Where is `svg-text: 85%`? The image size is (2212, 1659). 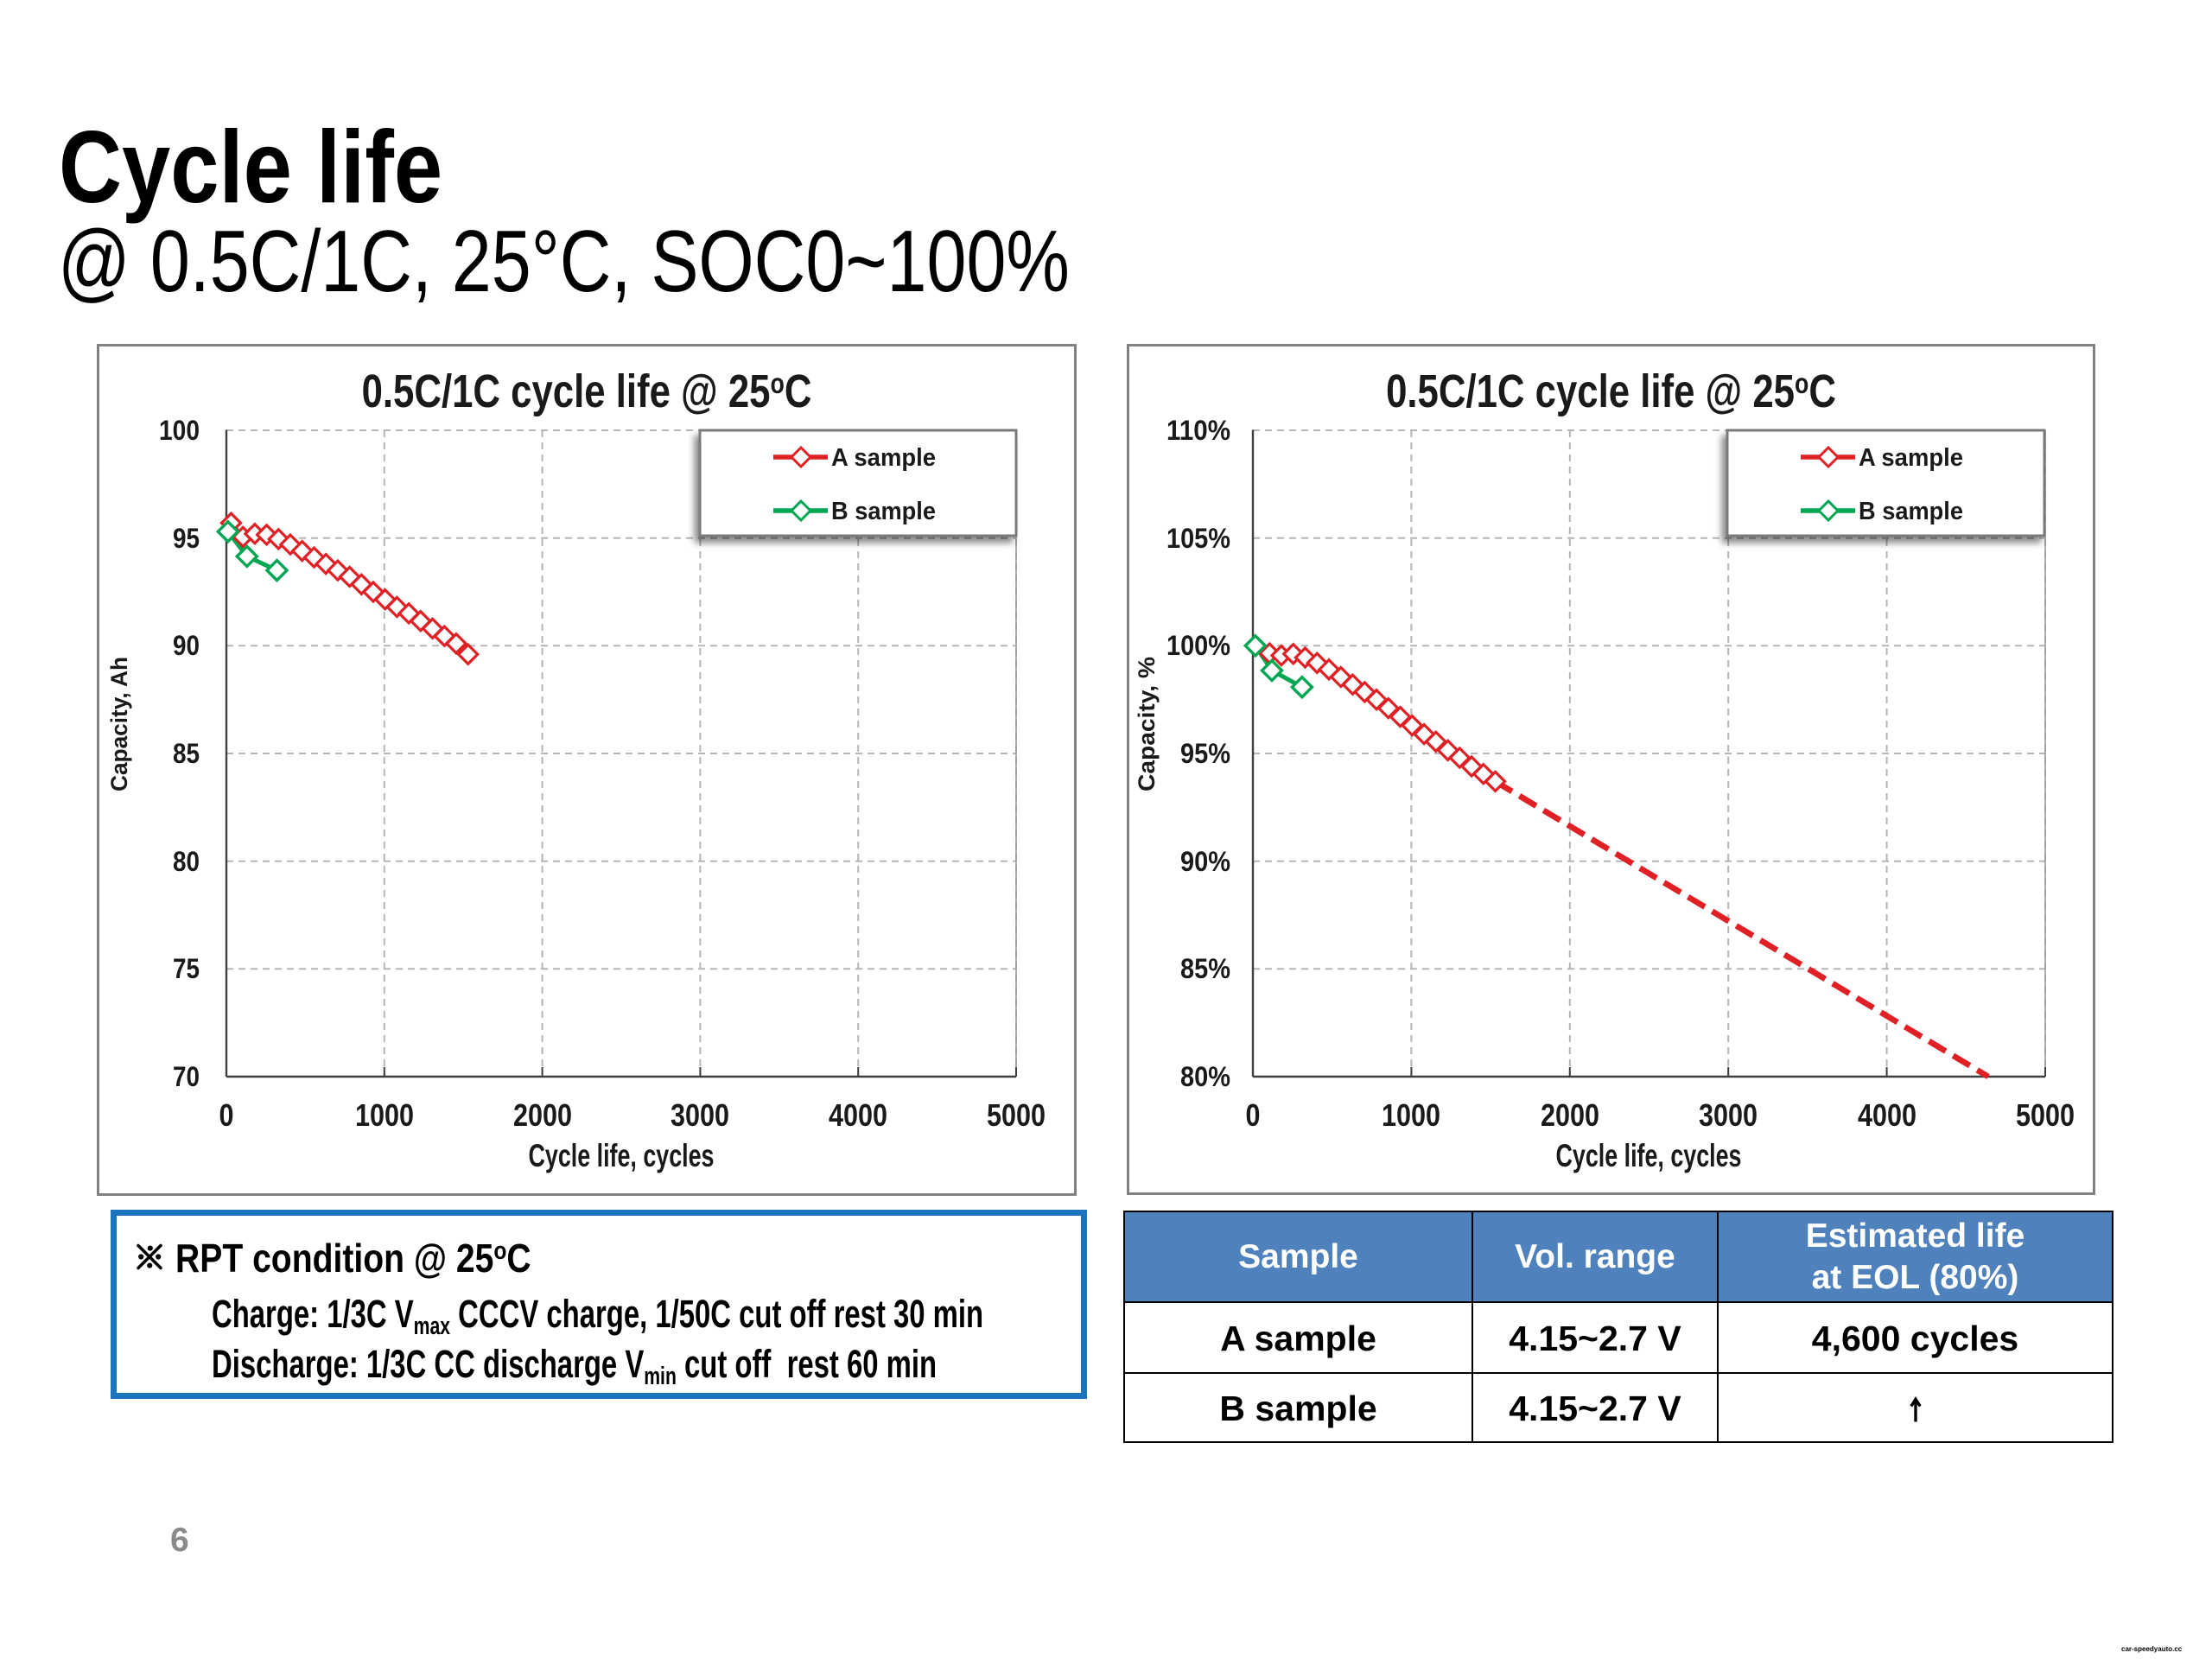 svg-text: 85% is located at coordinates (1205, 968).